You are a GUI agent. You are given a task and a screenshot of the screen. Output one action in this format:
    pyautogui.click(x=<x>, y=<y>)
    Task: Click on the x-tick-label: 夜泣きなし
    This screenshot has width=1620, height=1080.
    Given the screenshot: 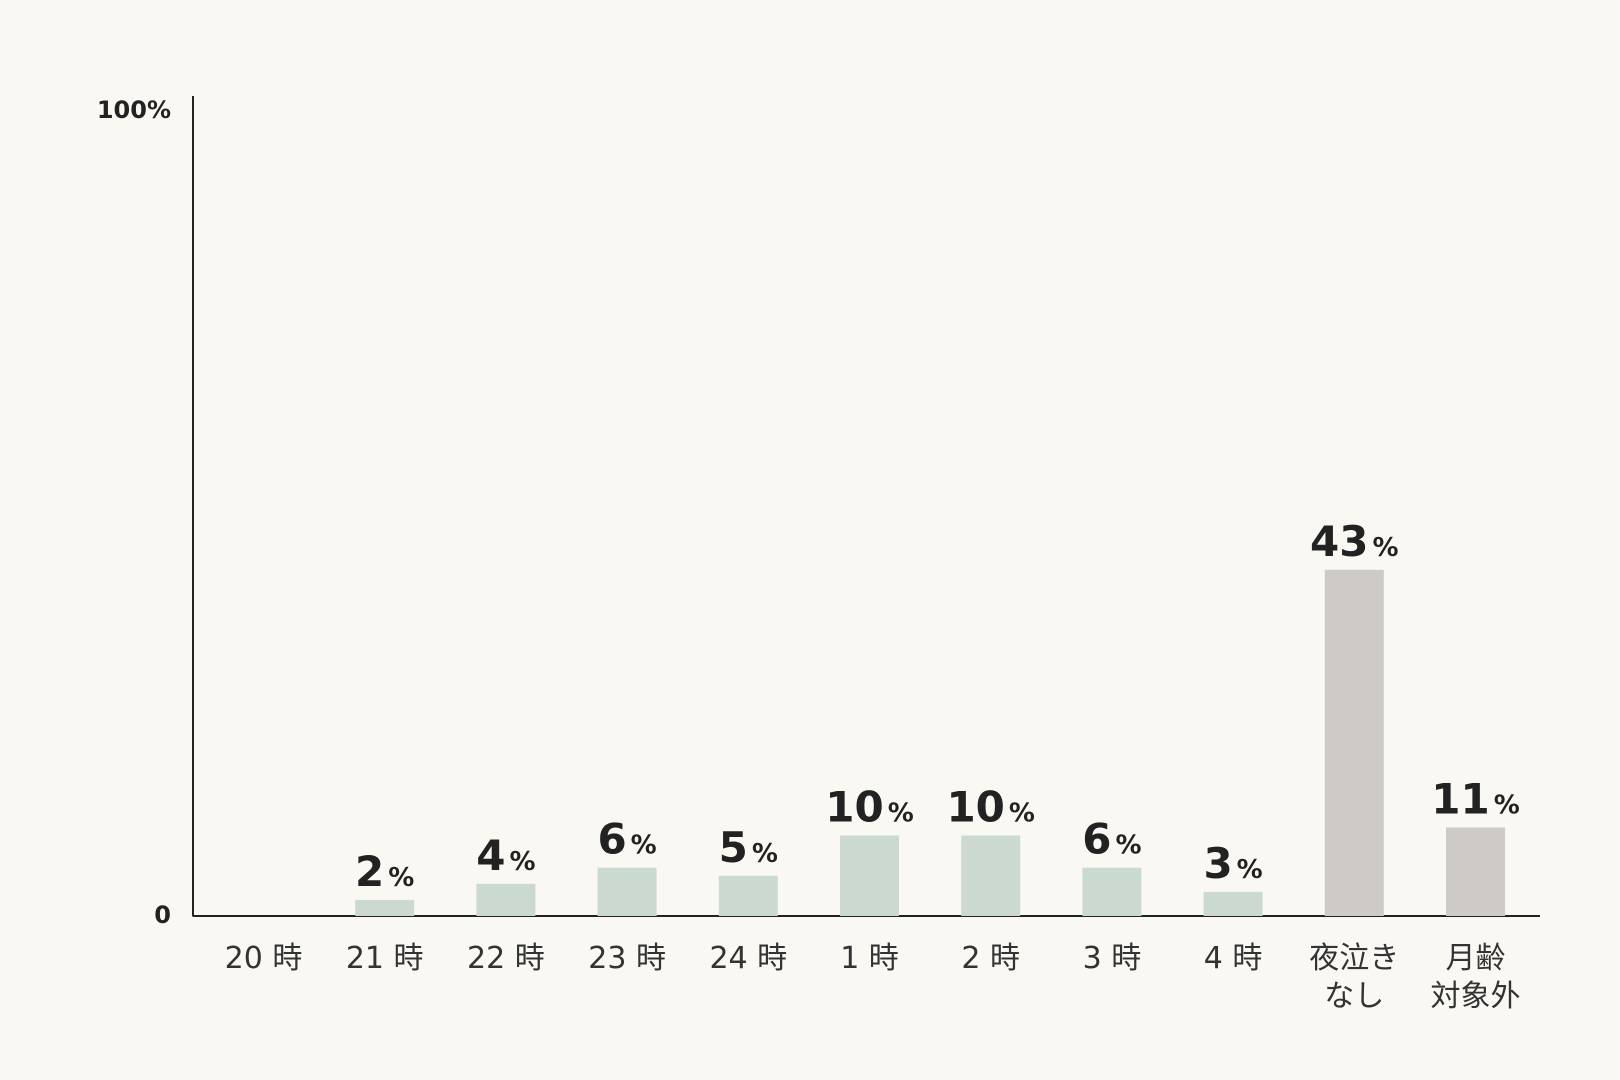 What is the action you would take?
    pyautogui.click(x=1354, y=977)
    